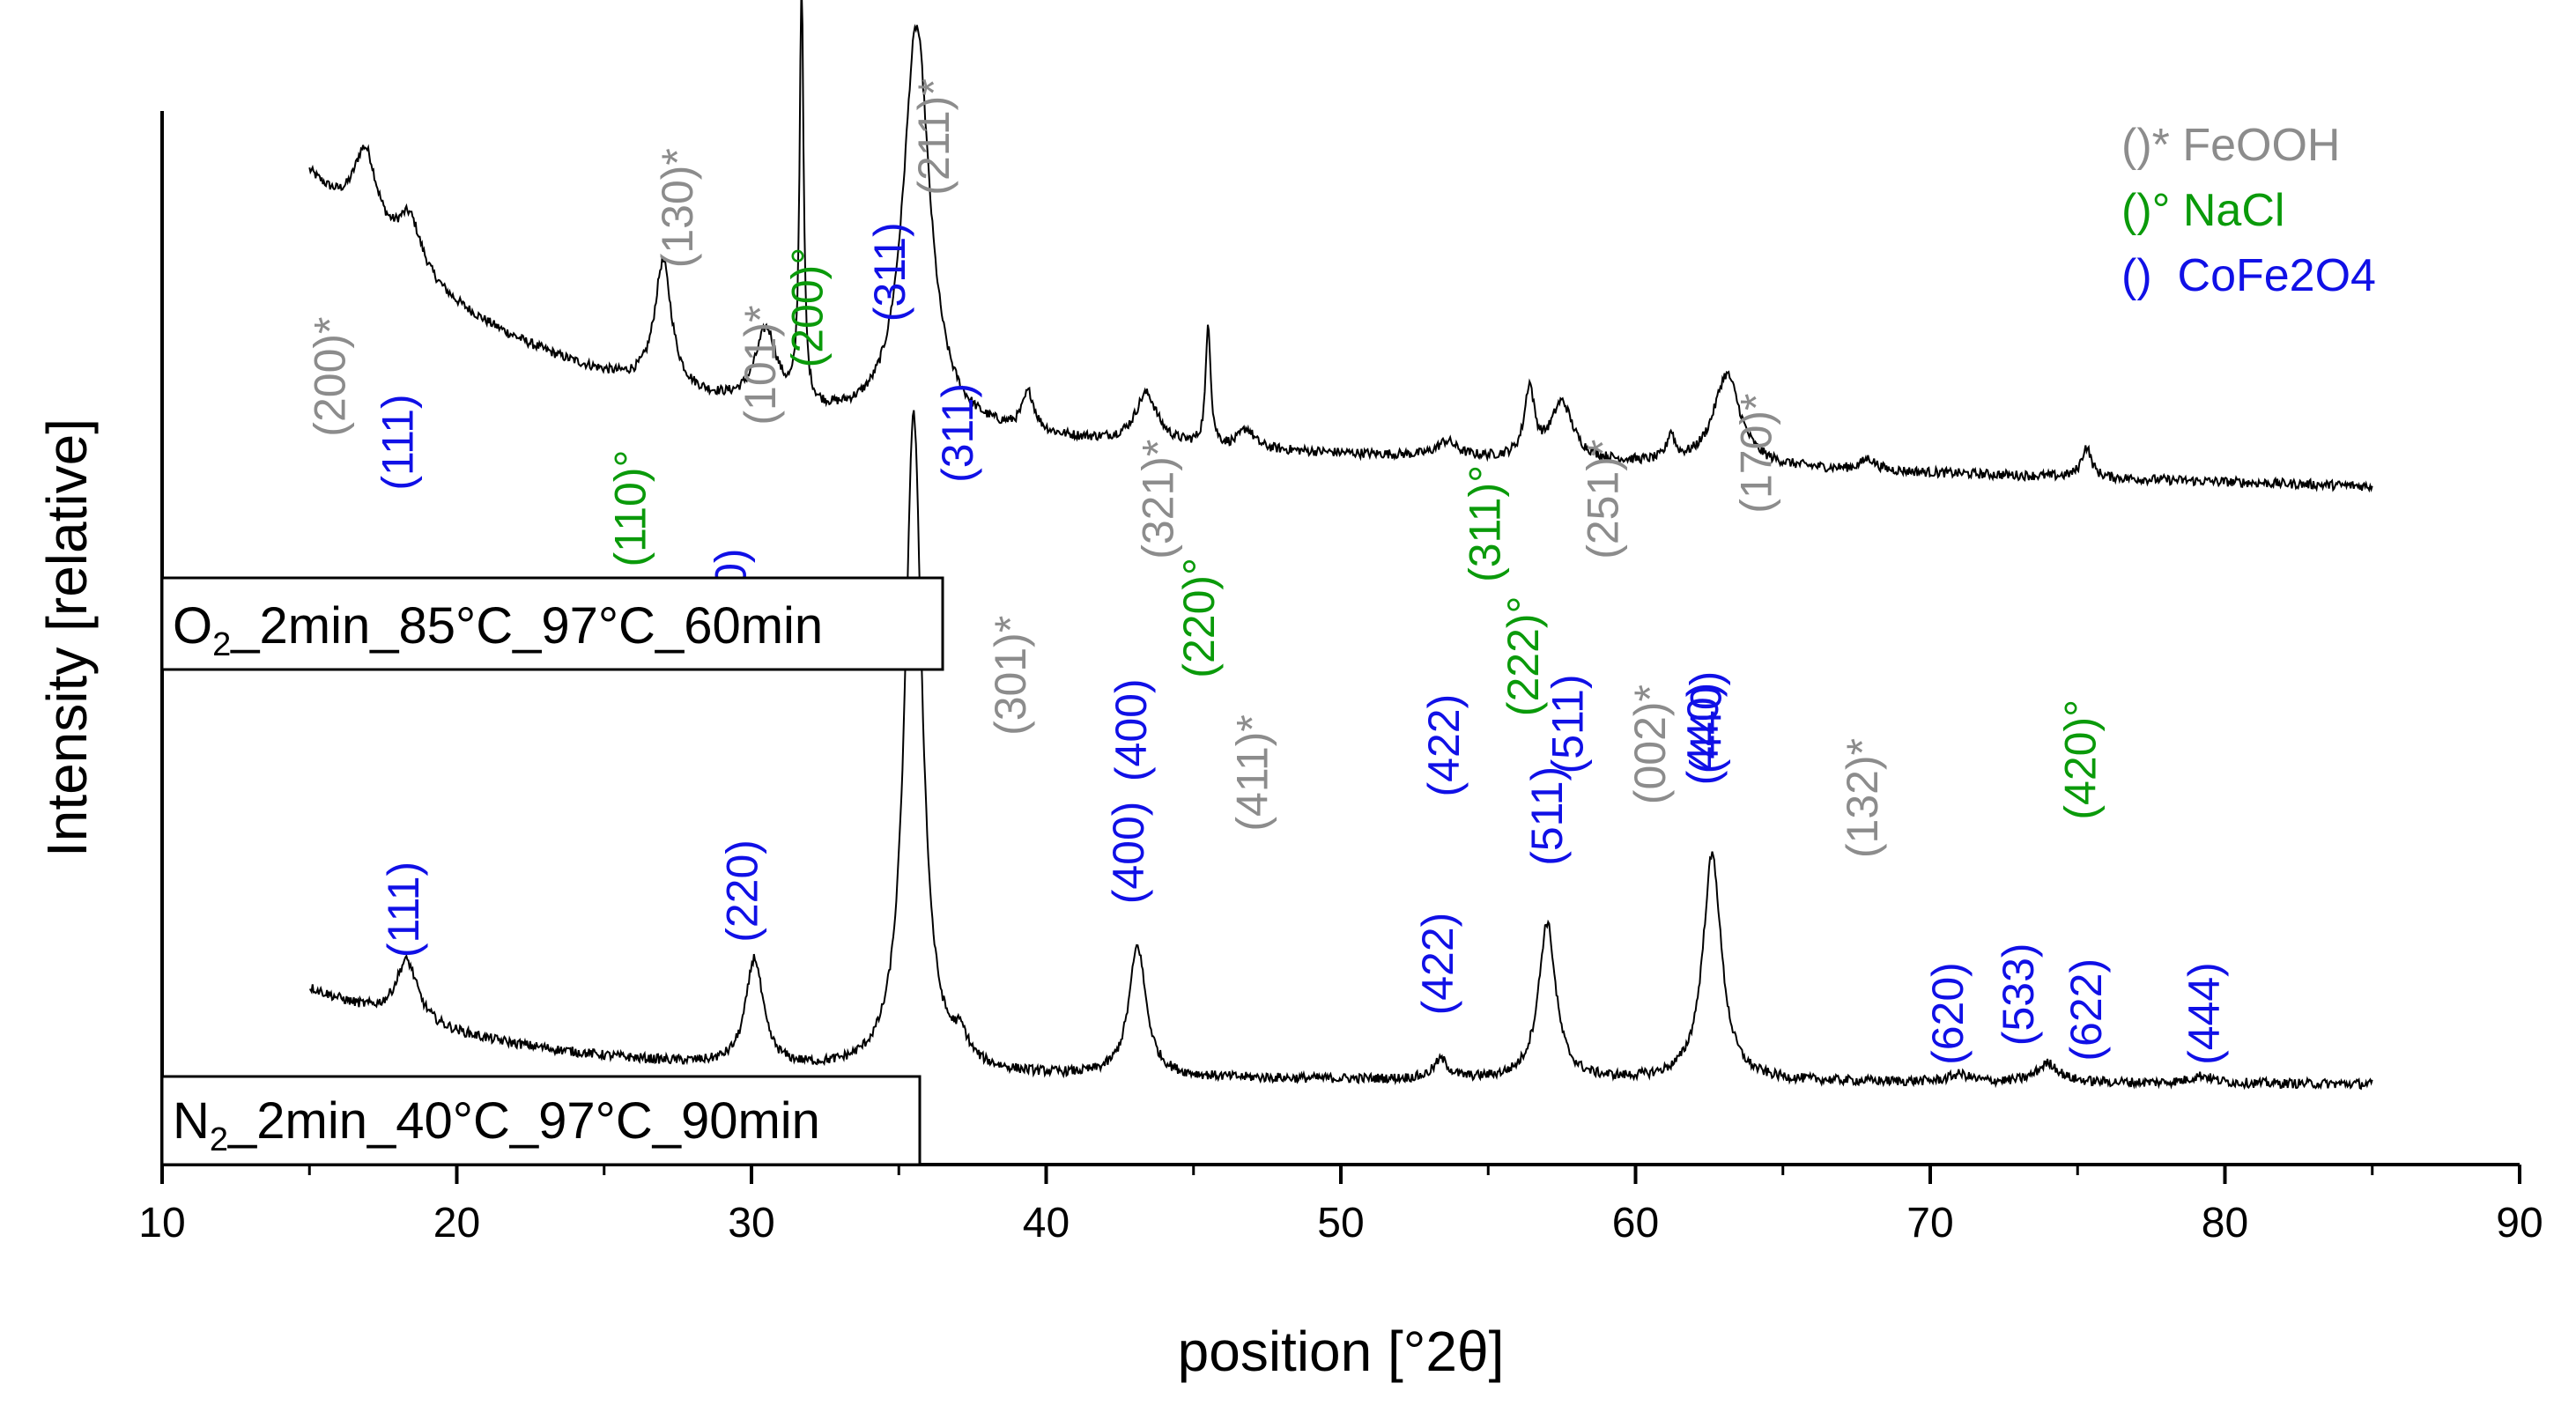 The height and width of the screenshot is (1413, 2576). Describe the element at coordinates (760, 365) in the screenshot. I see `peak-label: (101)*` at that location.